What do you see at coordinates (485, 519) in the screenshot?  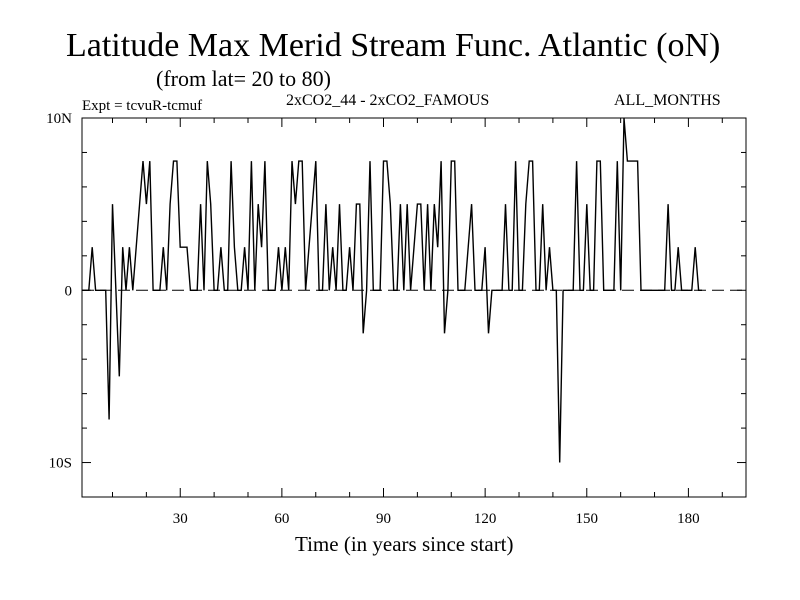 I see `x-tick-label: 120` at bounding box center [485, 519].